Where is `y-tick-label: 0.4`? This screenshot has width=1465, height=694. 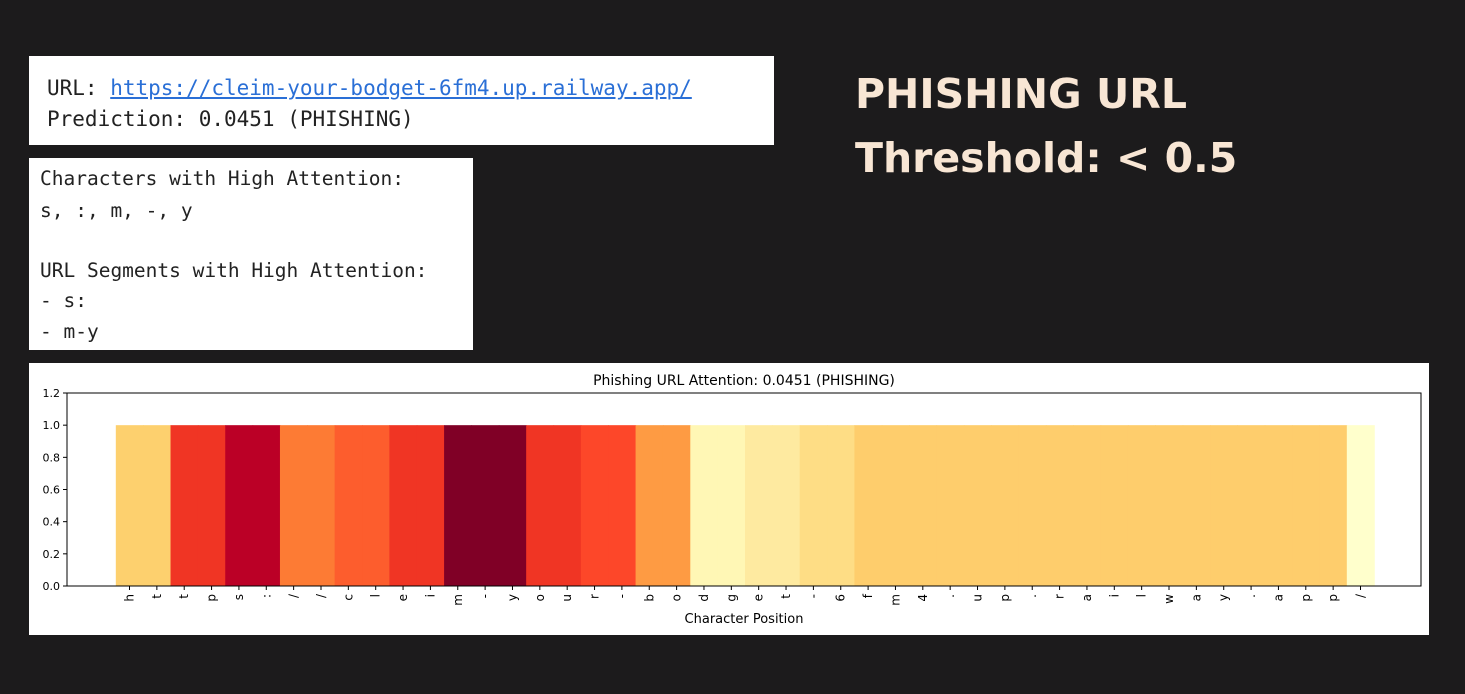
y-tick-label: 0.4 is located at coordinates (52, 522).